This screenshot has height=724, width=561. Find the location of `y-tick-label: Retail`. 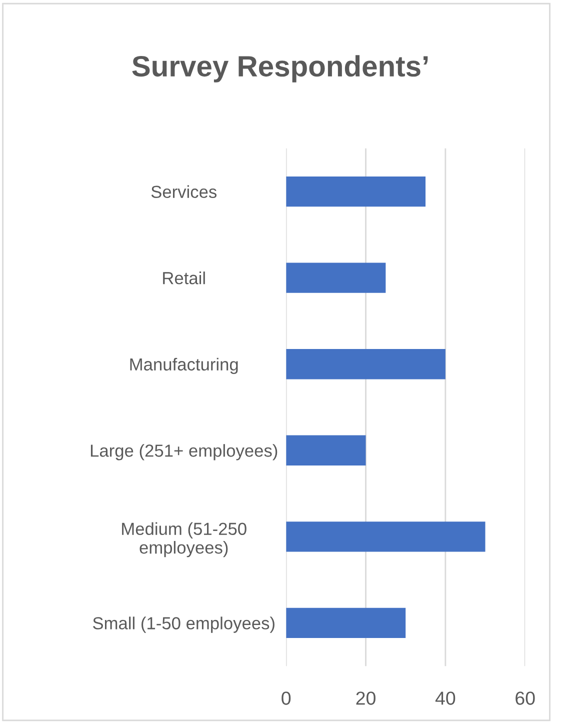

y-tick-label: Retail is located at coordinates (184, 278).